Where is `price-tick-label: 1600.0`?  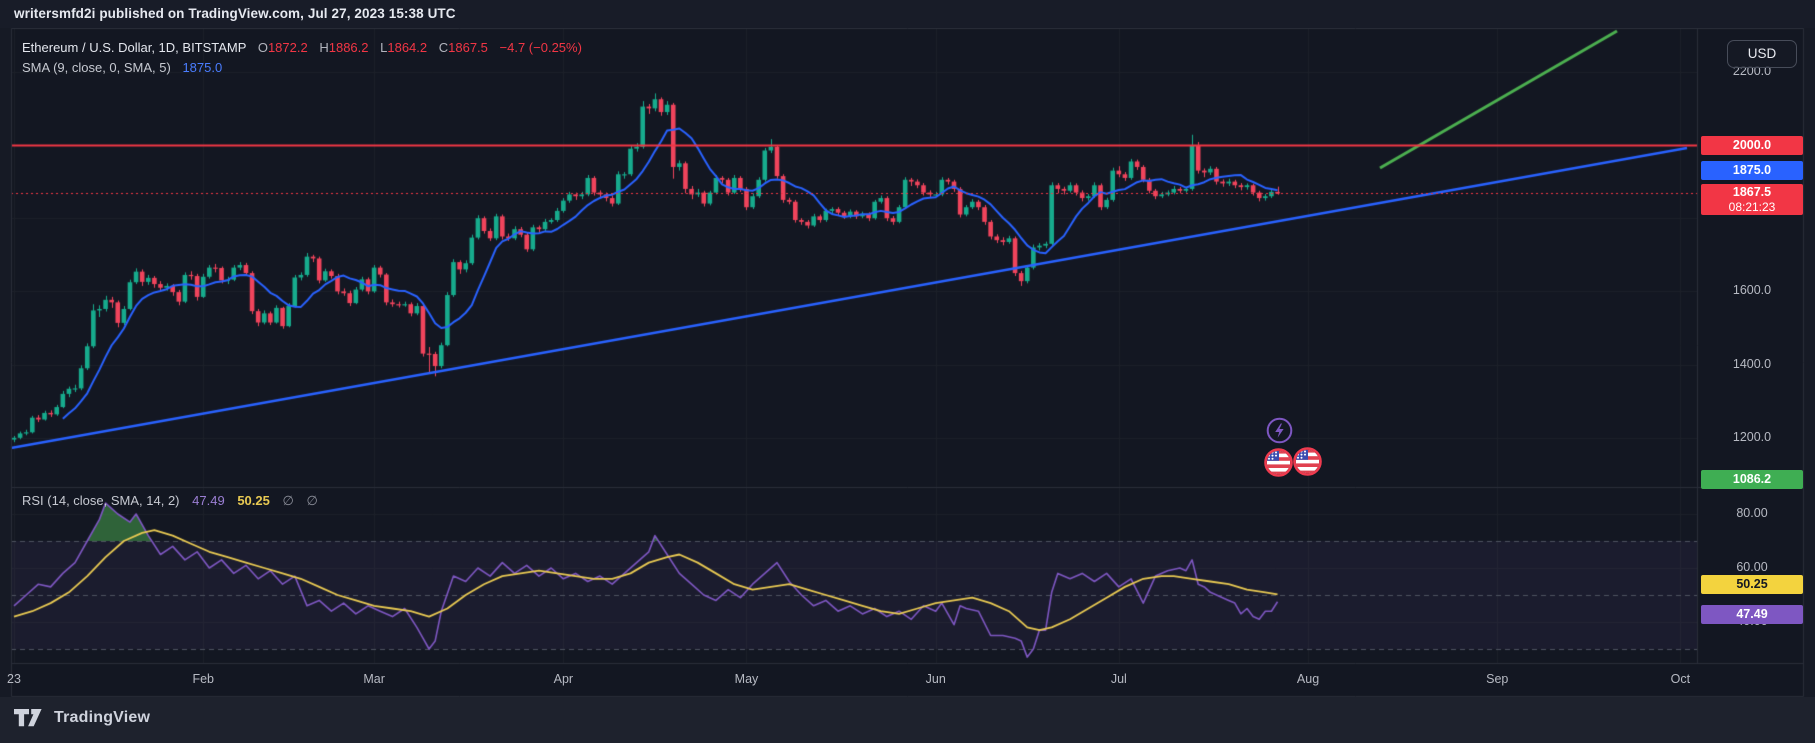
price-tick-label: 1600.0 is located at coordinates (1752, 290).